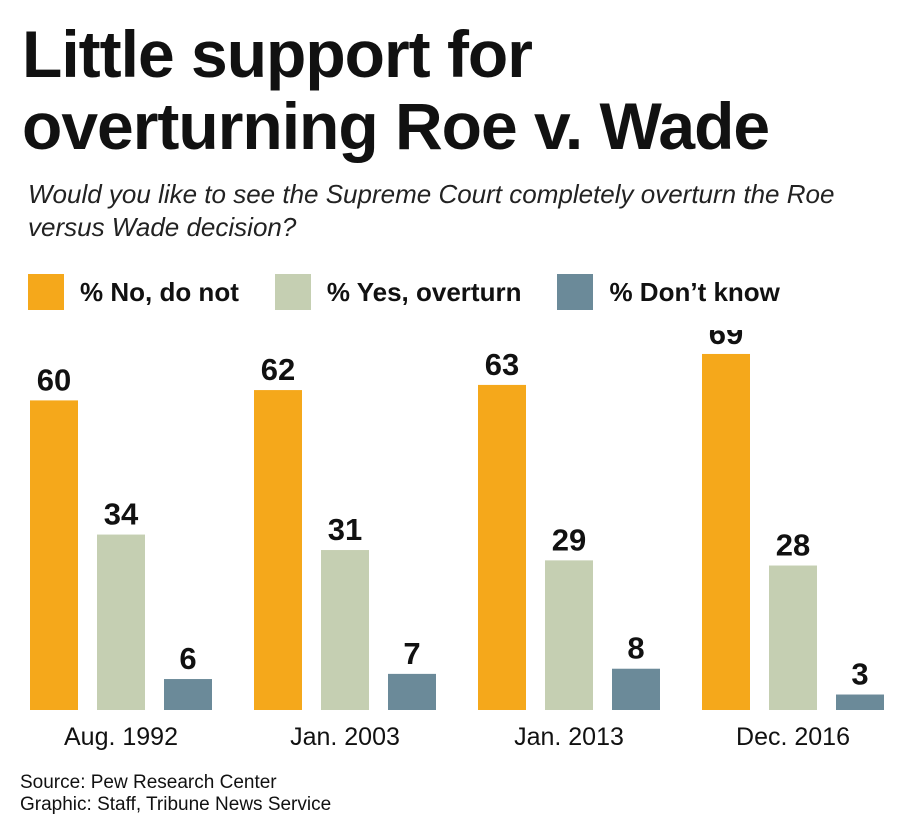 The height and width of the screenshot is (823, 900). What do you see at coordinates (793, 545) in the screenshot?
I see `data-label-yes-4: 28` at bounding box center [793, 545].